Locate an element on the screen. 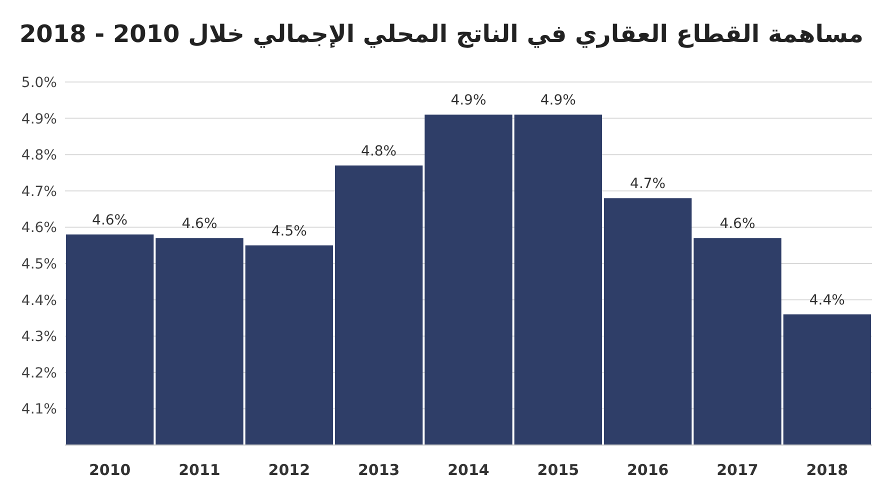 The height and width of the screenshot is (494, 883). x-tick-label: 2016 is located at coordinates (647, 470).